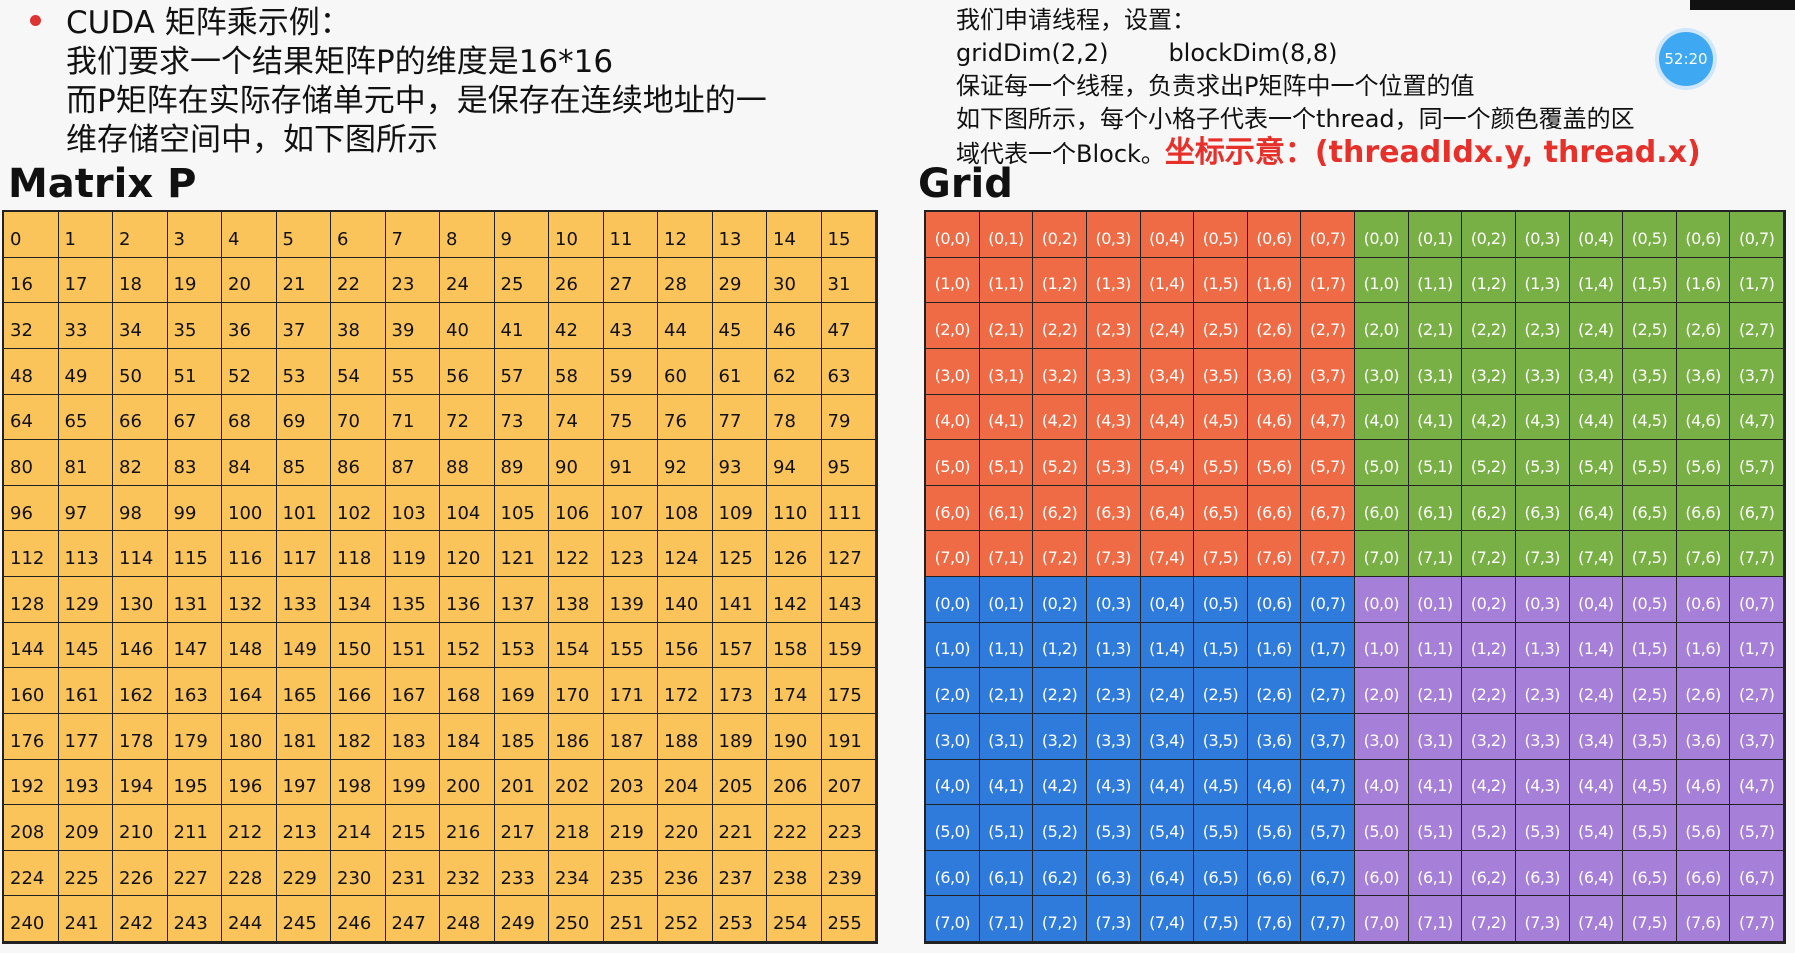 Image resolution: width=1795 pixels, height=953 pixels. What do you see at coordinates (739, 371) in the screenshot?
I see `matrix-cell: 61` at bounding box center [739, 371].